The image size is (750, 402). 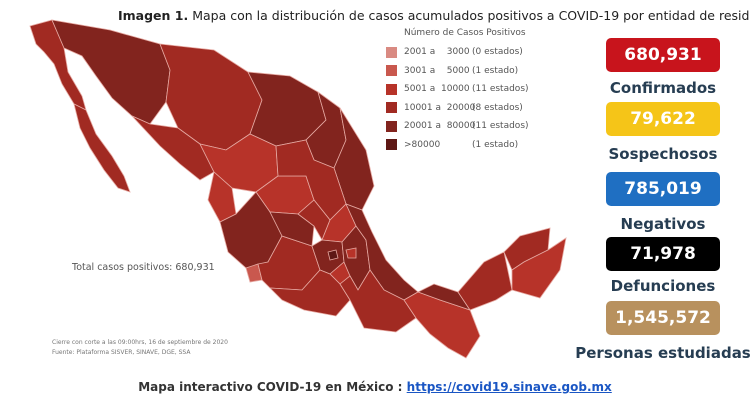 I want to click on legend-count: (8 estados), so click(x=497, y=107).